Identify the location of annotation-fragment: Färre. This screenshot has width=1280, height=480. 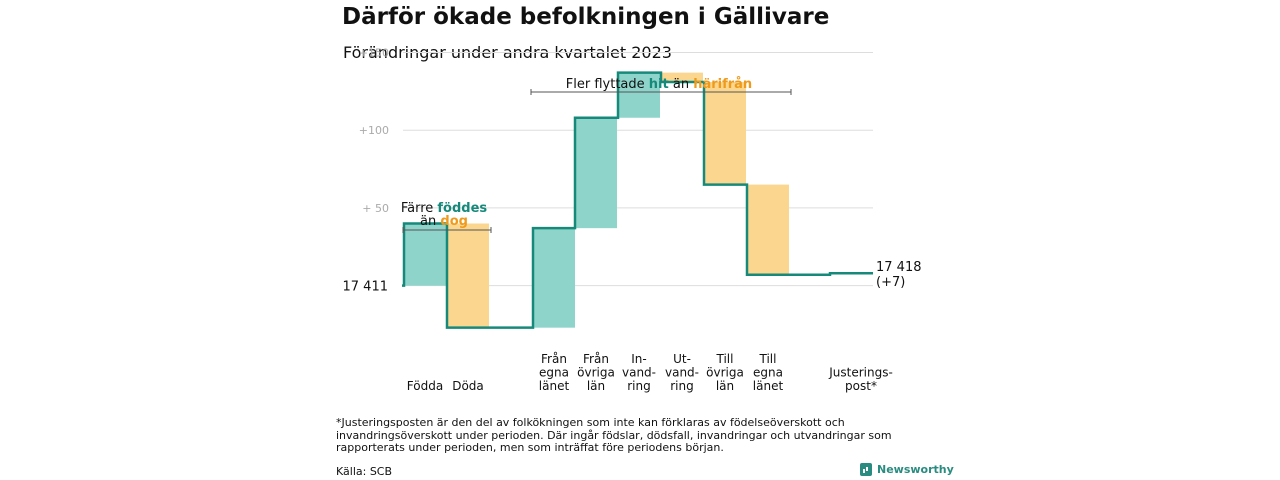
(419, 208).